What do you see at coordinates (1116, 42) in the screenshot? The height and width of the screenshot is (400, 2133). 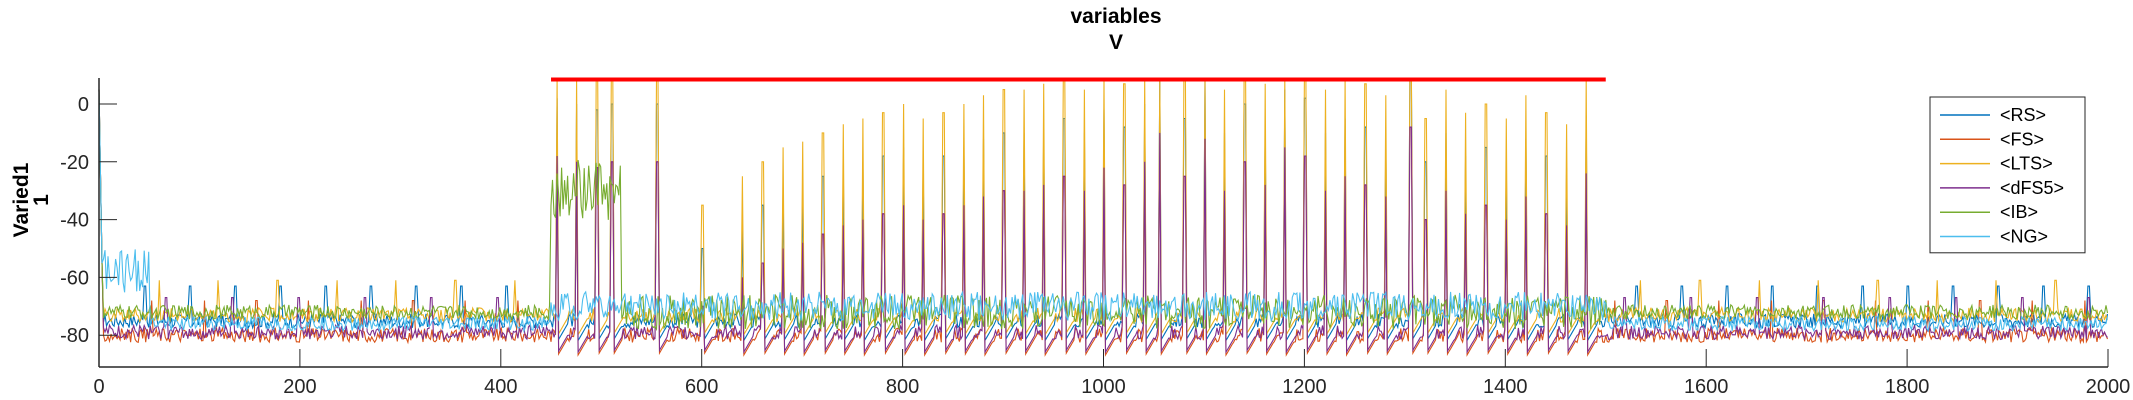 I see `chart-subtitle: V` at bounding box center [1116, 42].